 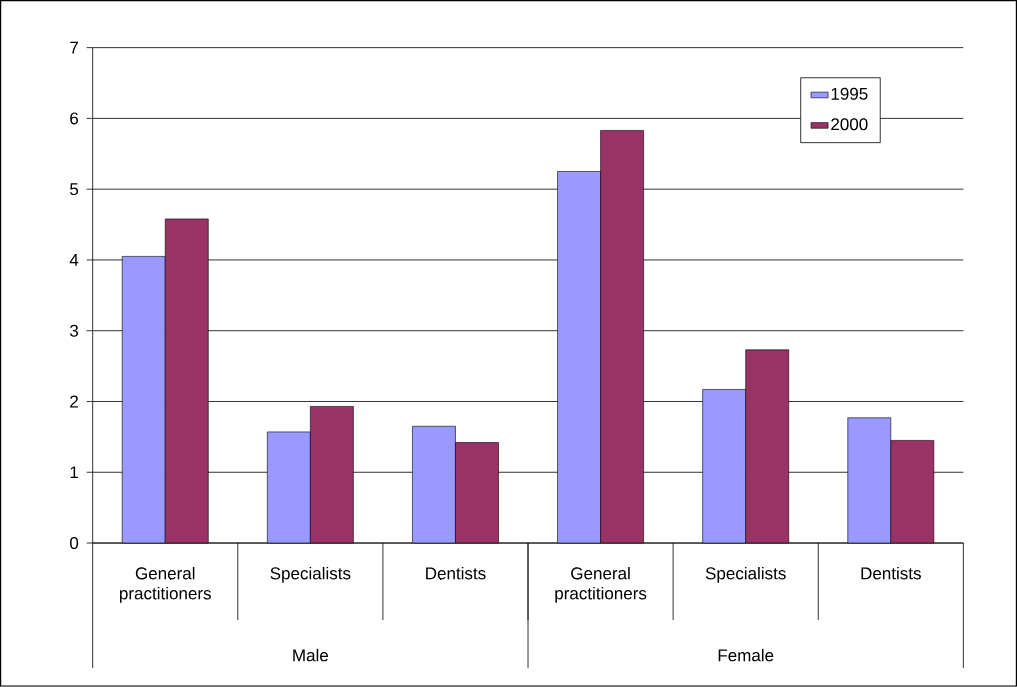 I want to click on legend-label: 1995, so click(x=849, y=93).